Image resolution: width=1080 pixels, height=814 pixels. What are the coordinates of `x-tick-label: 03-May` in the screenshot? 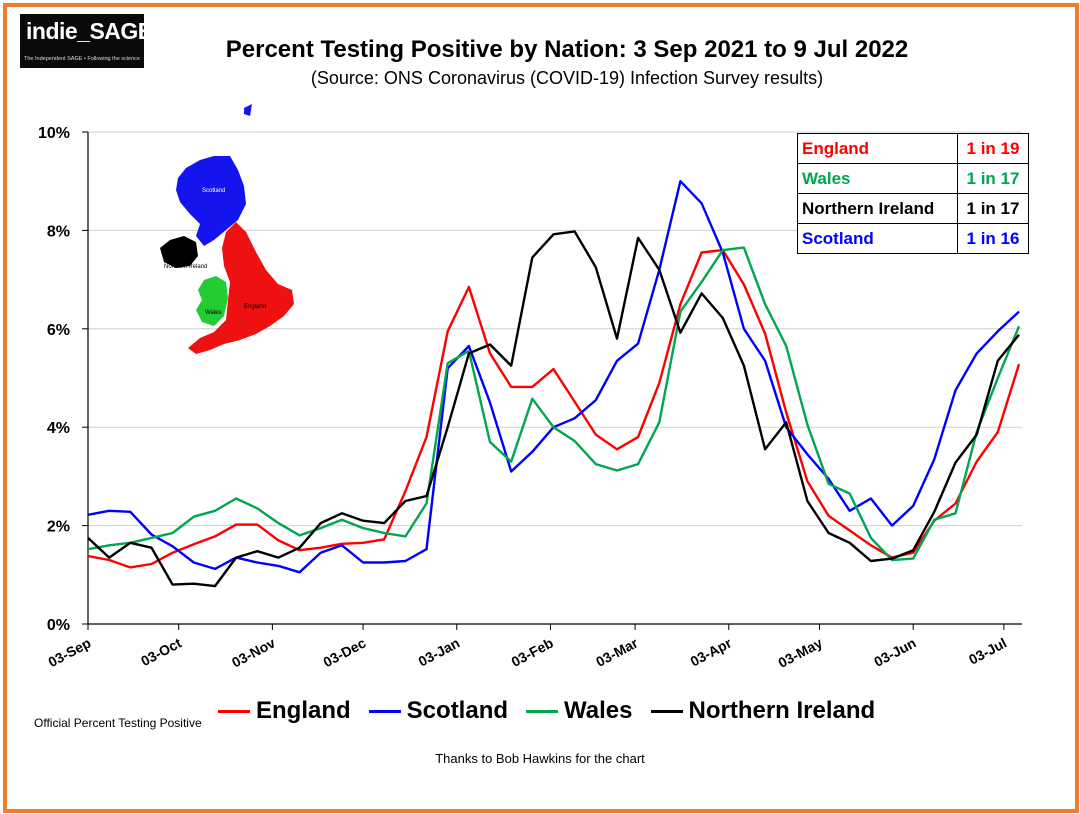 It's located at (800, 652).